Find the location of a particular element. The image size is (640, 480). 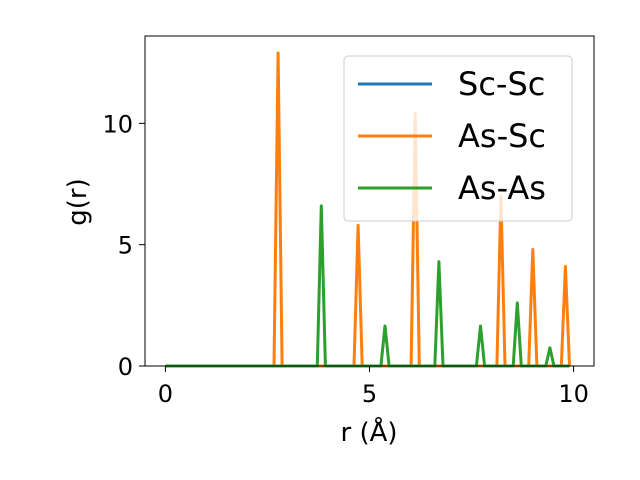

x-tick-label: 5 is located at coordinates (369, 394).